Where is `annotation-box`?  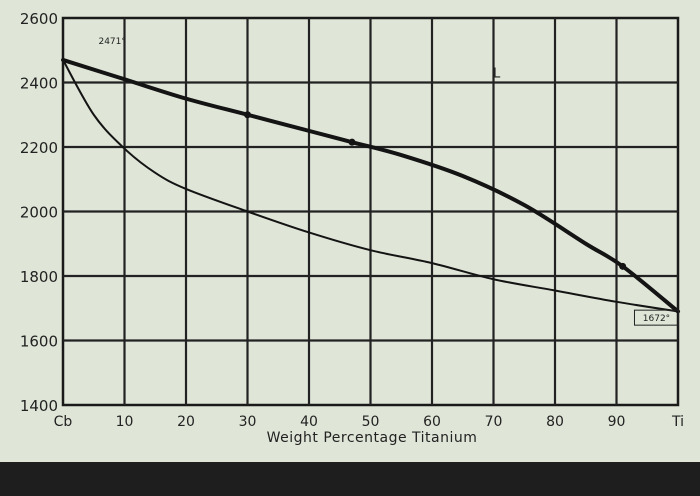
annotation-box is located at coordinates (656, 317).